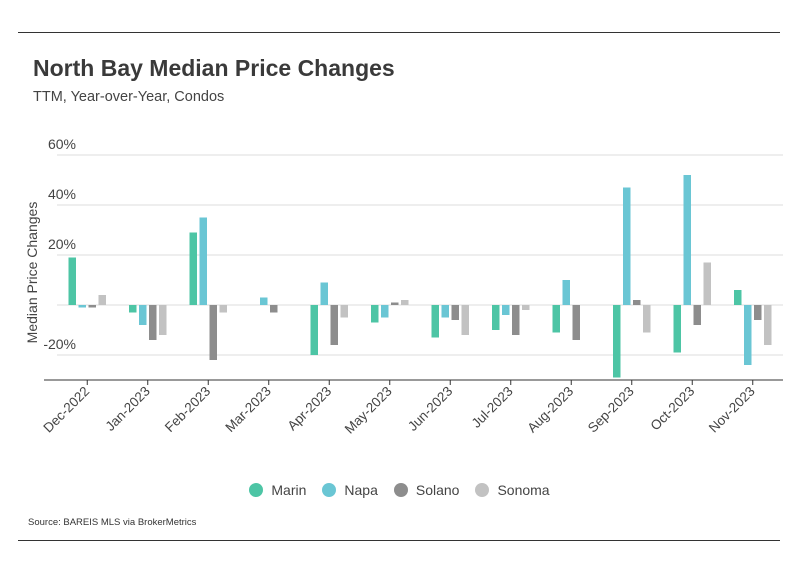 The height and width of the screenshot is (575, 799). What do you see at coordinates (611, 410) in the screenshot?
I see `x-tick-label: Sep-2023` at bounding box center [611, 410].